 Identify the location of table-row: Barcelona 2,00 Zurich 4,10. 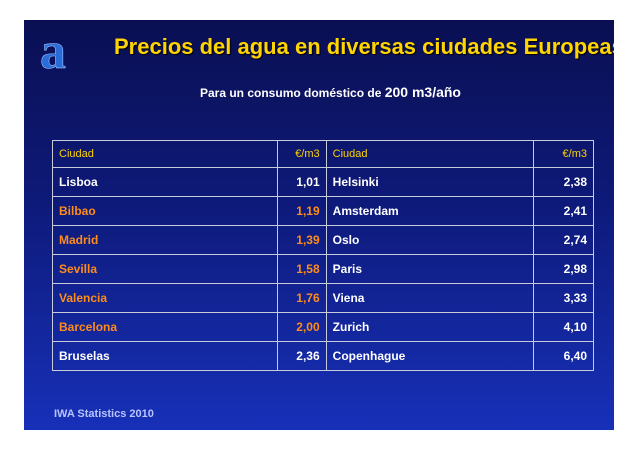
(323, 327).